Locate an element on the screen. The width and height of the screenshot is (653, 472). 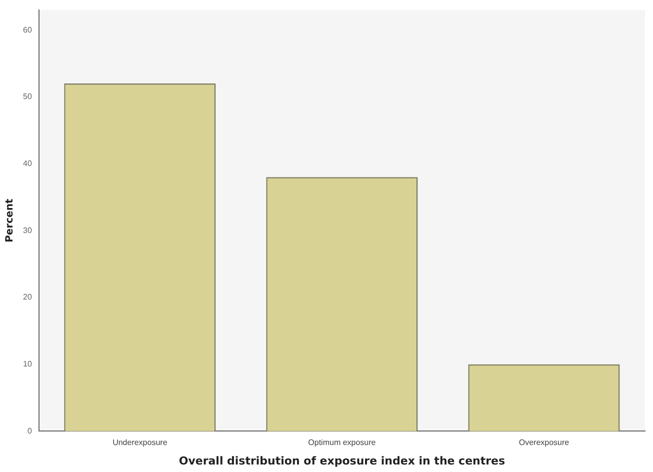
y-tick-label: 0 is located at coordinates (29, 431).